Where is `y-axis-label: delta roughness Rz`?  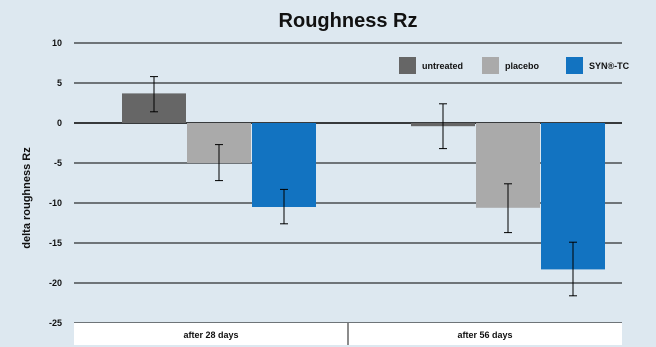
y-axis-label: delta roughness Rz is located at coordinates (27, 198).